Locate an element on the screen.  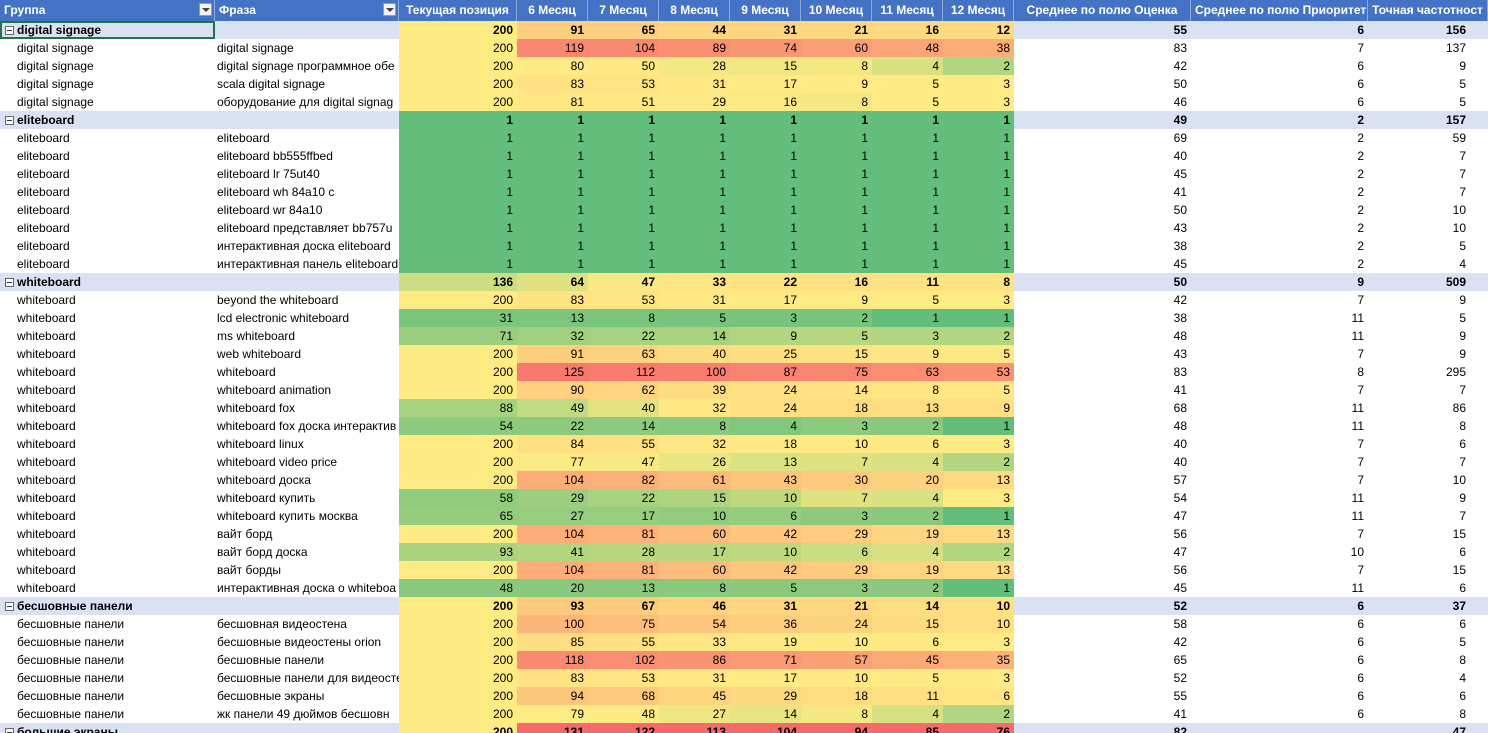
value: 54 is located at coordinates (506, 426).